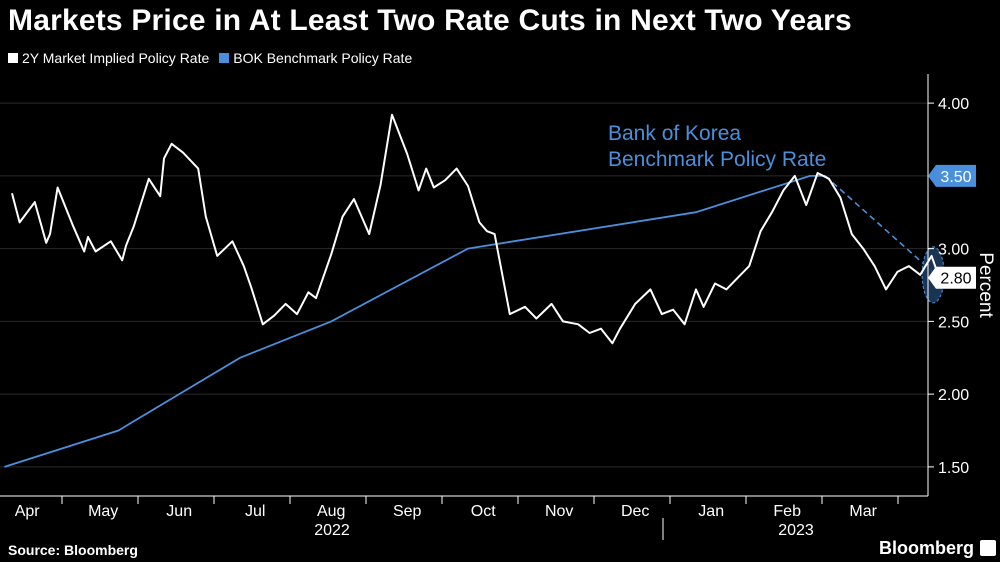  What do you see at coordinates (926, 548) in the screenshot?
I see `brand-logo: Bloomberg` at bounding box center [926, 548].